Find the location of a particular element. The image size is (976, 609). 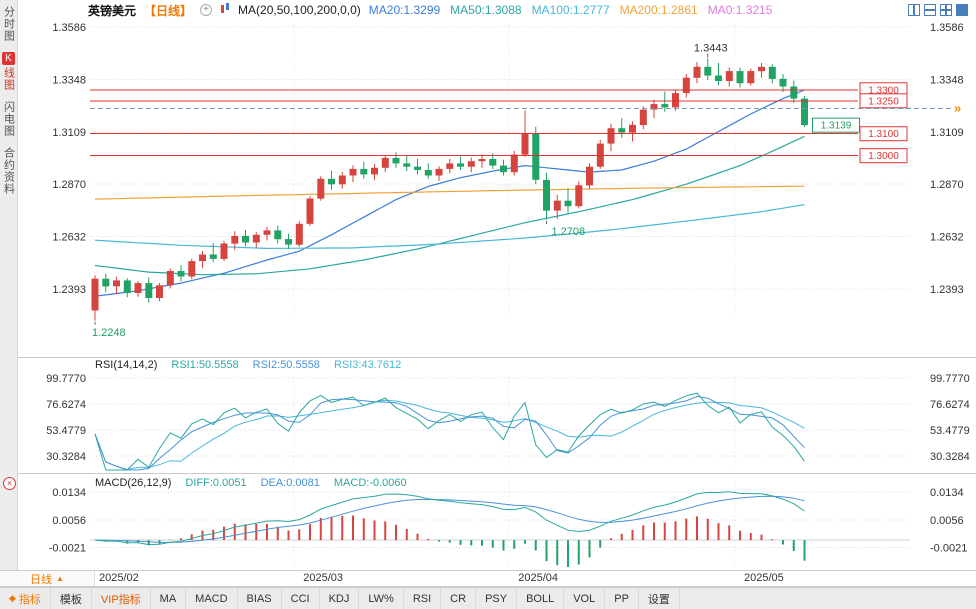

ma-line-MA100 is located at coordinates (449, 227).